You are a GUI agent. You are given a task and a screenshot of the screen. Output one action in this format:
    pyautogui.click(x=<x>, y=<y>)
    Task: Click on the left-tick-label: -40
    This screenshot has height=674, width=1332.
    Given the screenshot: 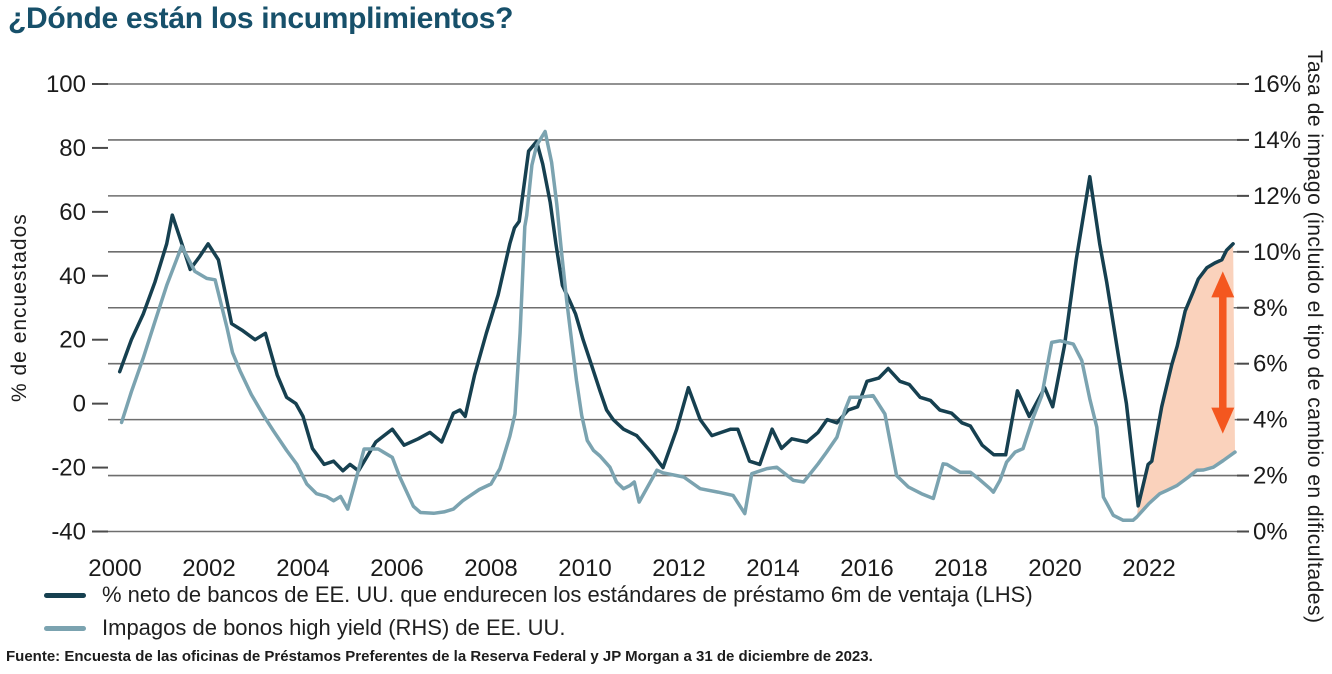 What is the action you would take?
    pyautogui.click(x=68, y=532)
    